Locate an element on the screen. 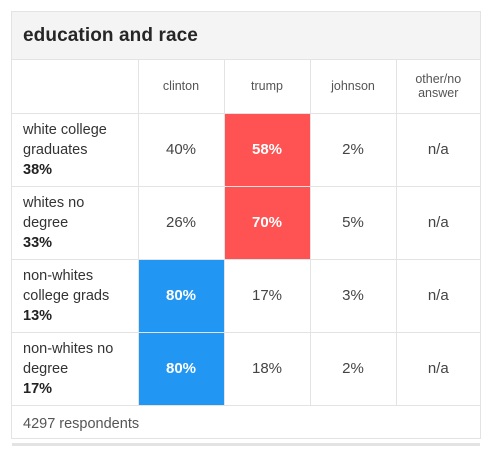 This screenshot has height=453, width=495. respondents-footer: 4297 respondents is located at coordinates (246, 426).